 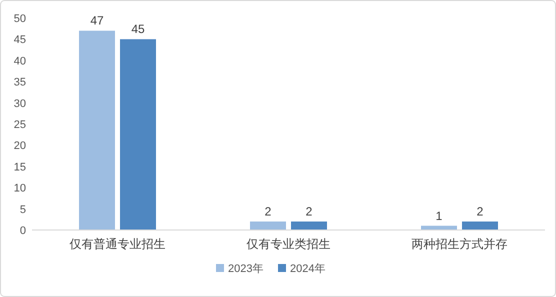 I want to click on y-tick-label: 20, so click(x=20, y=146).